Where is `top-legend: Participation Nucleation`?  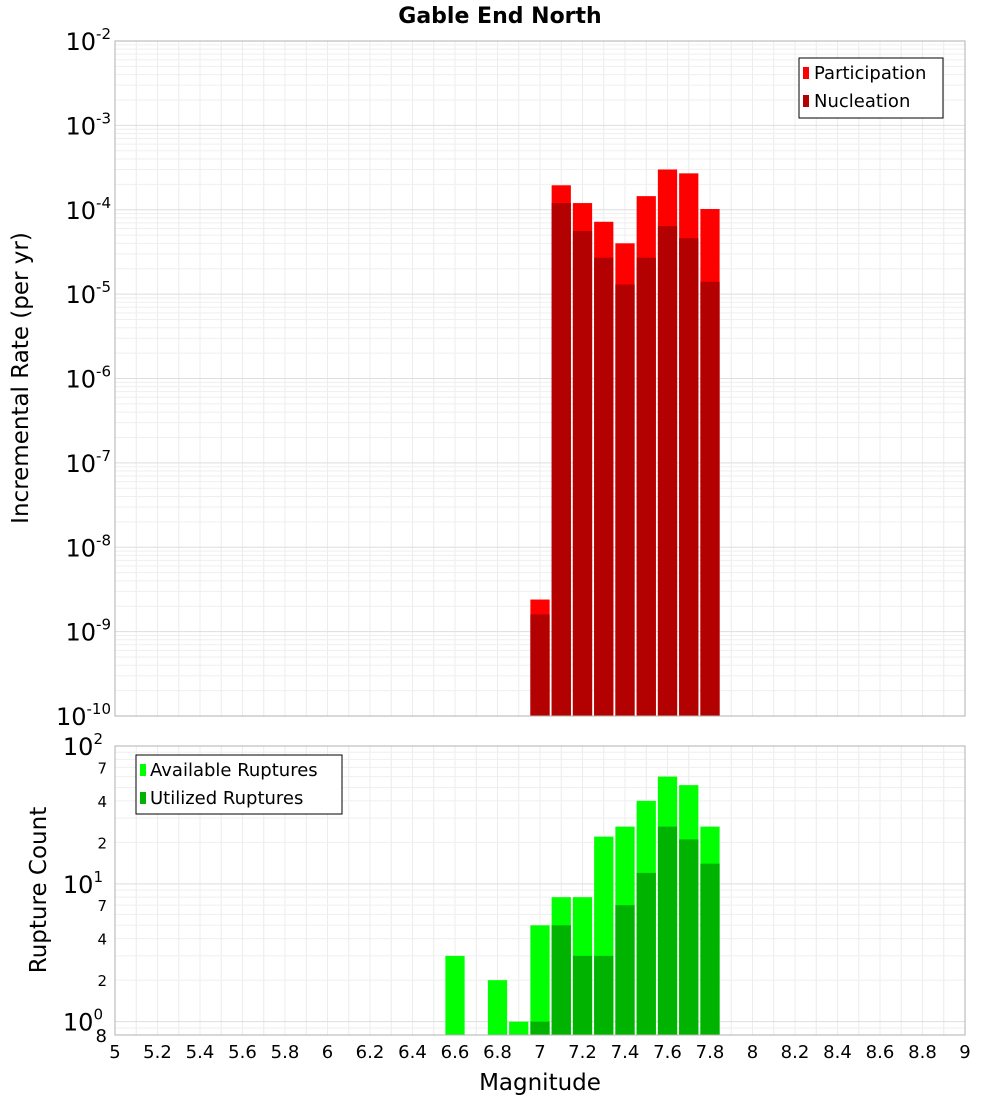 top-legend: Participation Nucleation is located at coordinates (871, 88).